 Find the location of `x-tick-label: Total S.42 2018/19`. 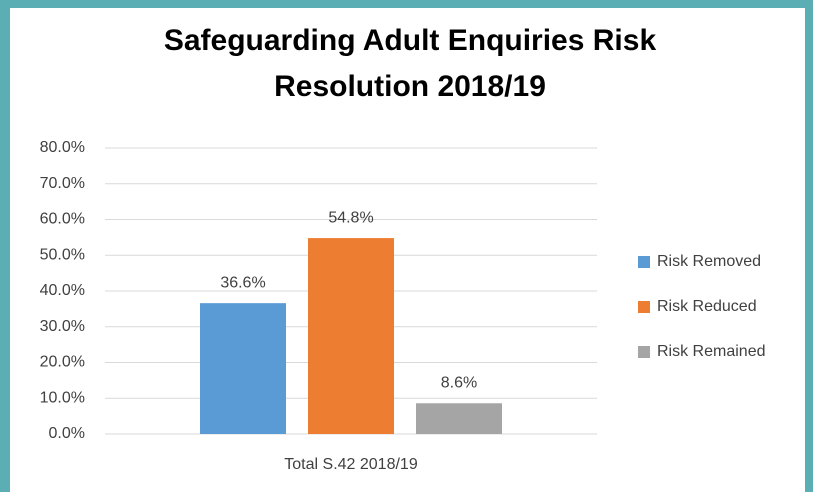

x-tick-label: Total S.42 2018/19 is located at coordinates (351, 464).